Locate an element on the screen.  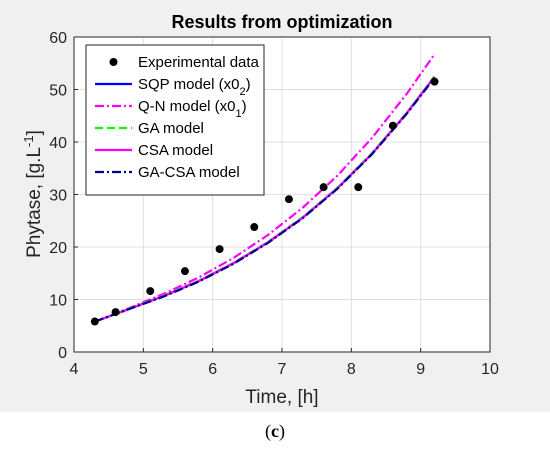
caption-open: ( is located at coordinates (268, 431).